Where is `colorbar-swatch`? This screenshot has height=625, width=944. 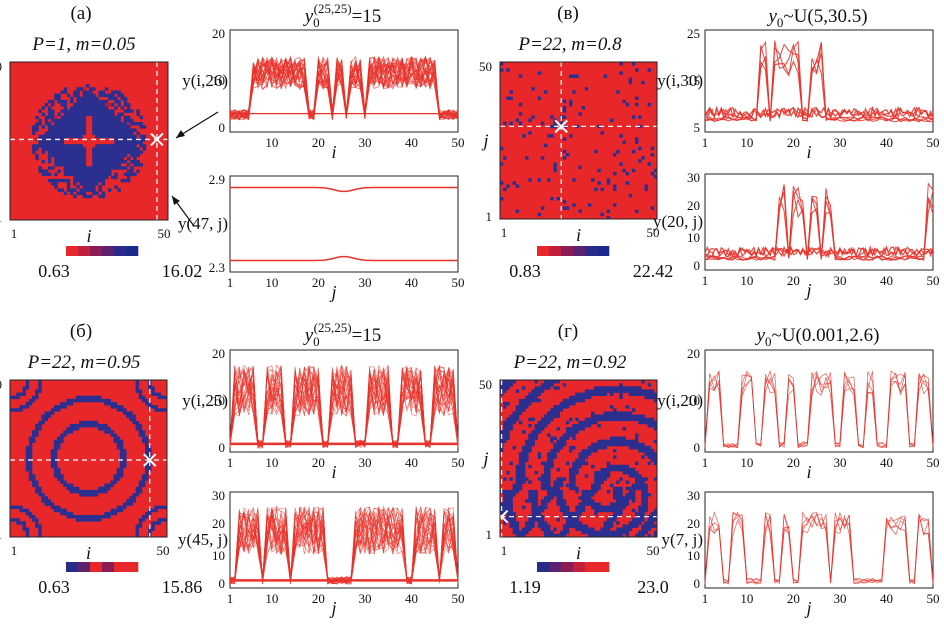 colorbar-swatch is located at coordinates (120, 567).